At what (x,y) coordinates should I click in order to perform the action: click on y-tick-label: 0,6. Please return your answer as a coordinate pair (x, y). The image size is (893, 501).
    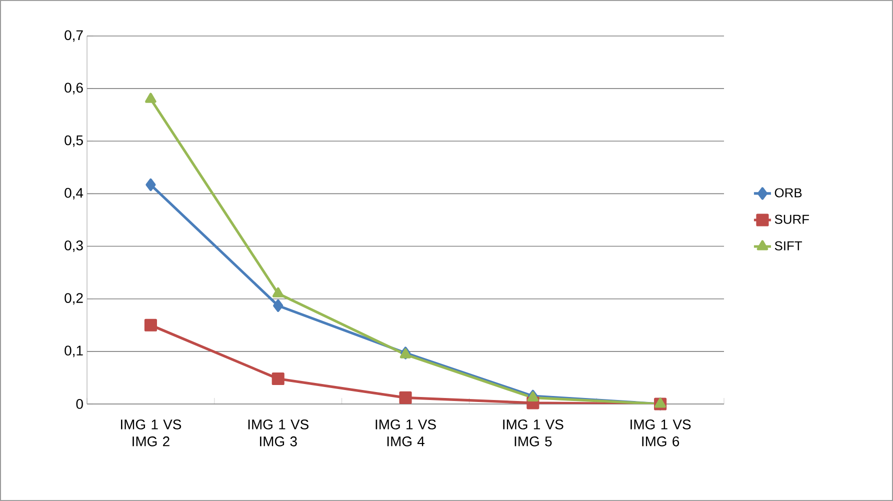
    Looking at the image, I should click on (73, 88).